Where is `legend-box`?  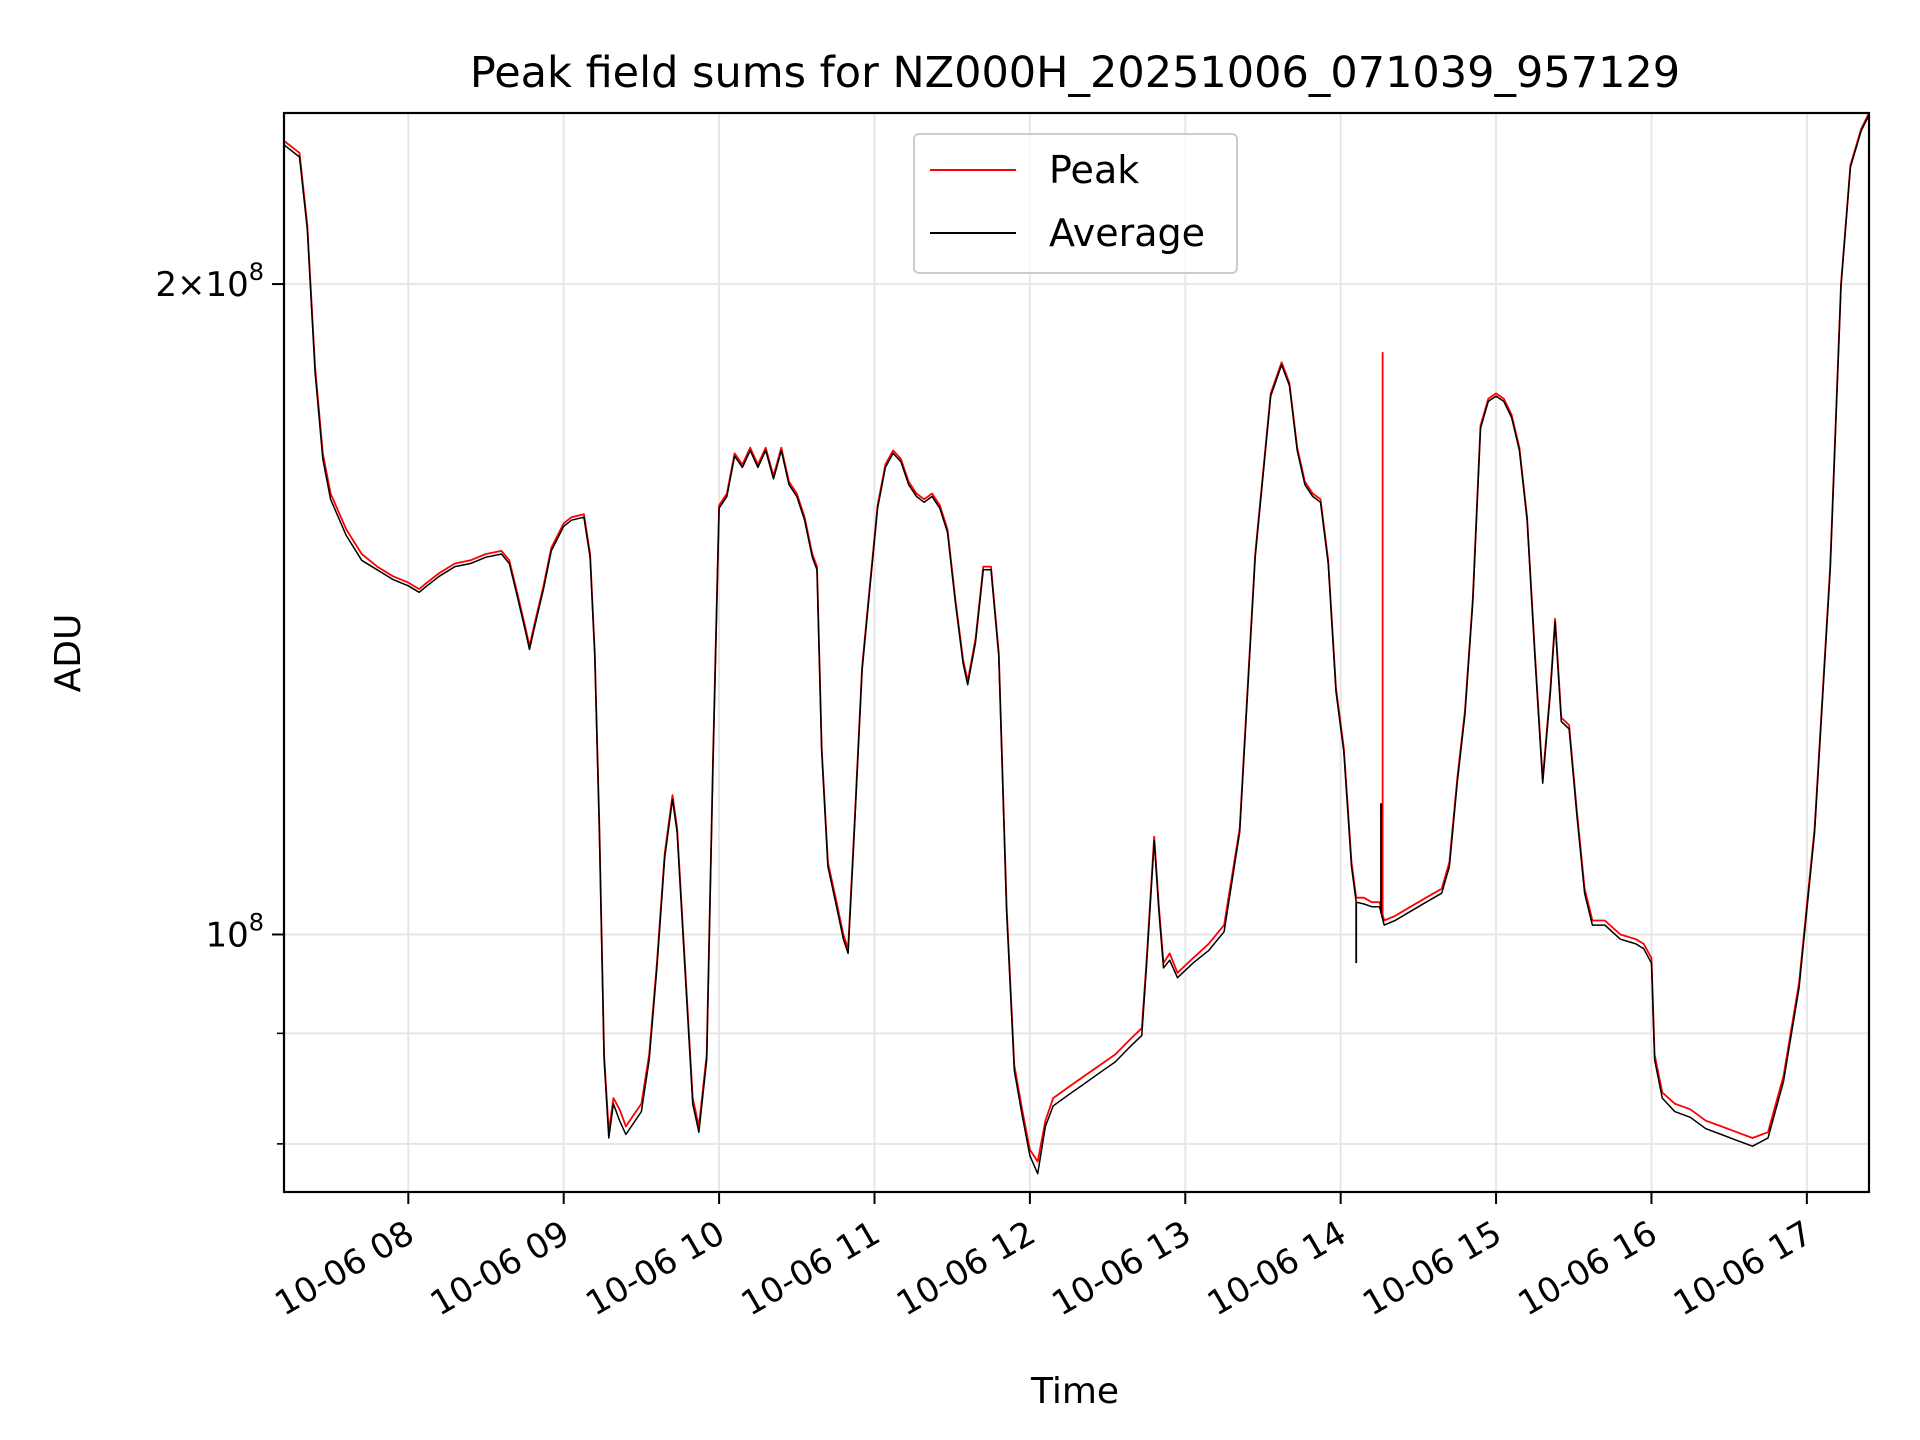 legend-box is located at coordinates (1075, 203).